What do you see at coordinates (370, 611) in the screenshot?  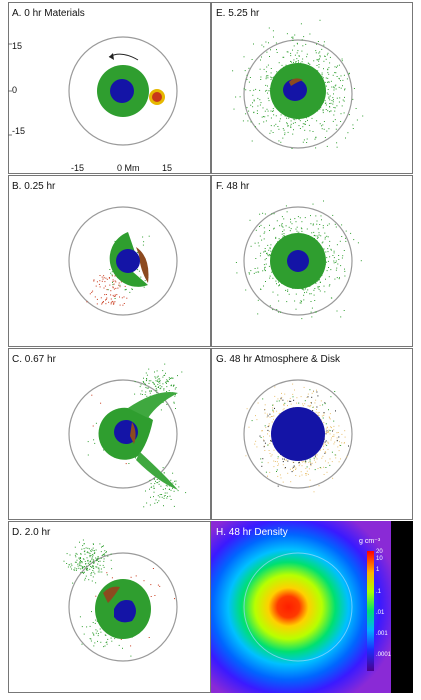 I see `colorbar` at bounding box center [370, 611].